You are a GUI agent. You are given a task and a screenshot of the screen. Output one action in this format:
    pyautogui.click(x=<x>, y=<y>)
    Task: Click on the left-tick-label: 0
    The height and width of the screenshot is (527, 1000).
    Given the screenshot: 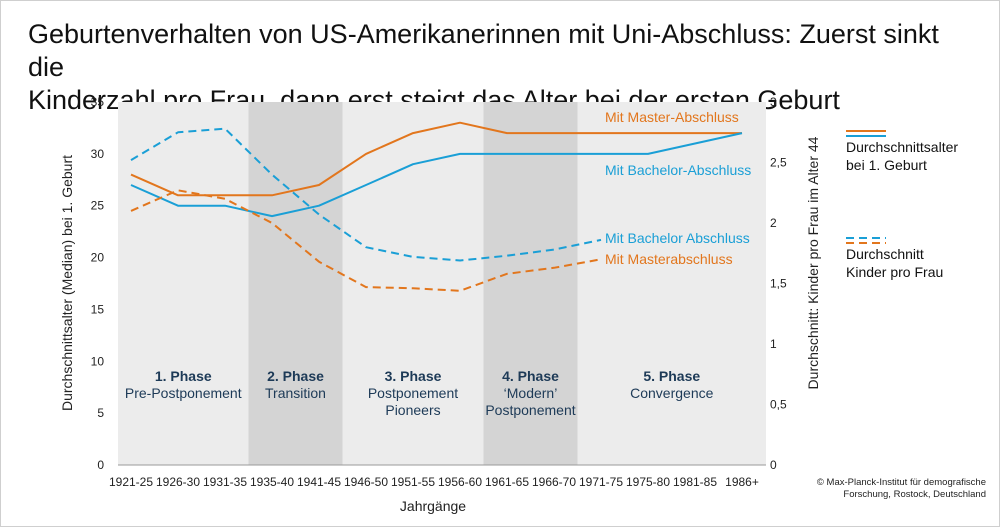 What is the action you would take?
    pyautogui.click(x=100, y=465)
    